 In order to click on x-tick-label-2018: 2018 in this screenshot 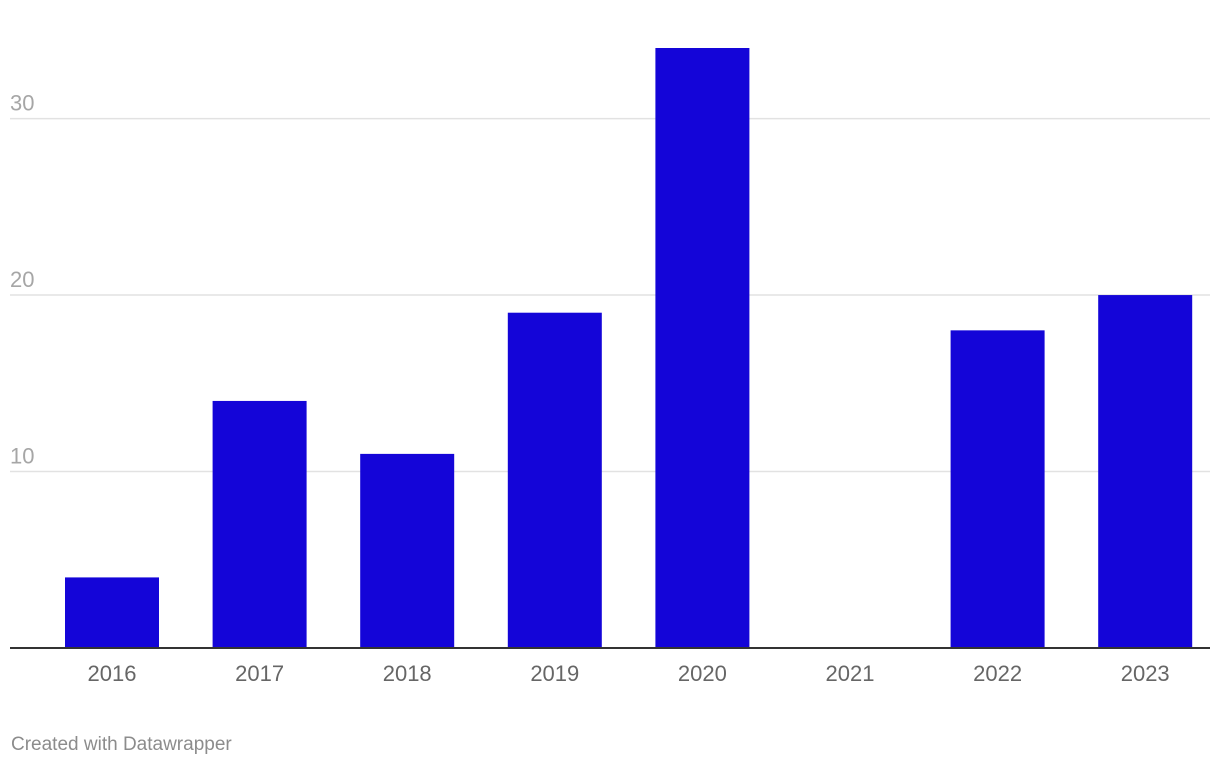, I will do `click(407, 673)`.